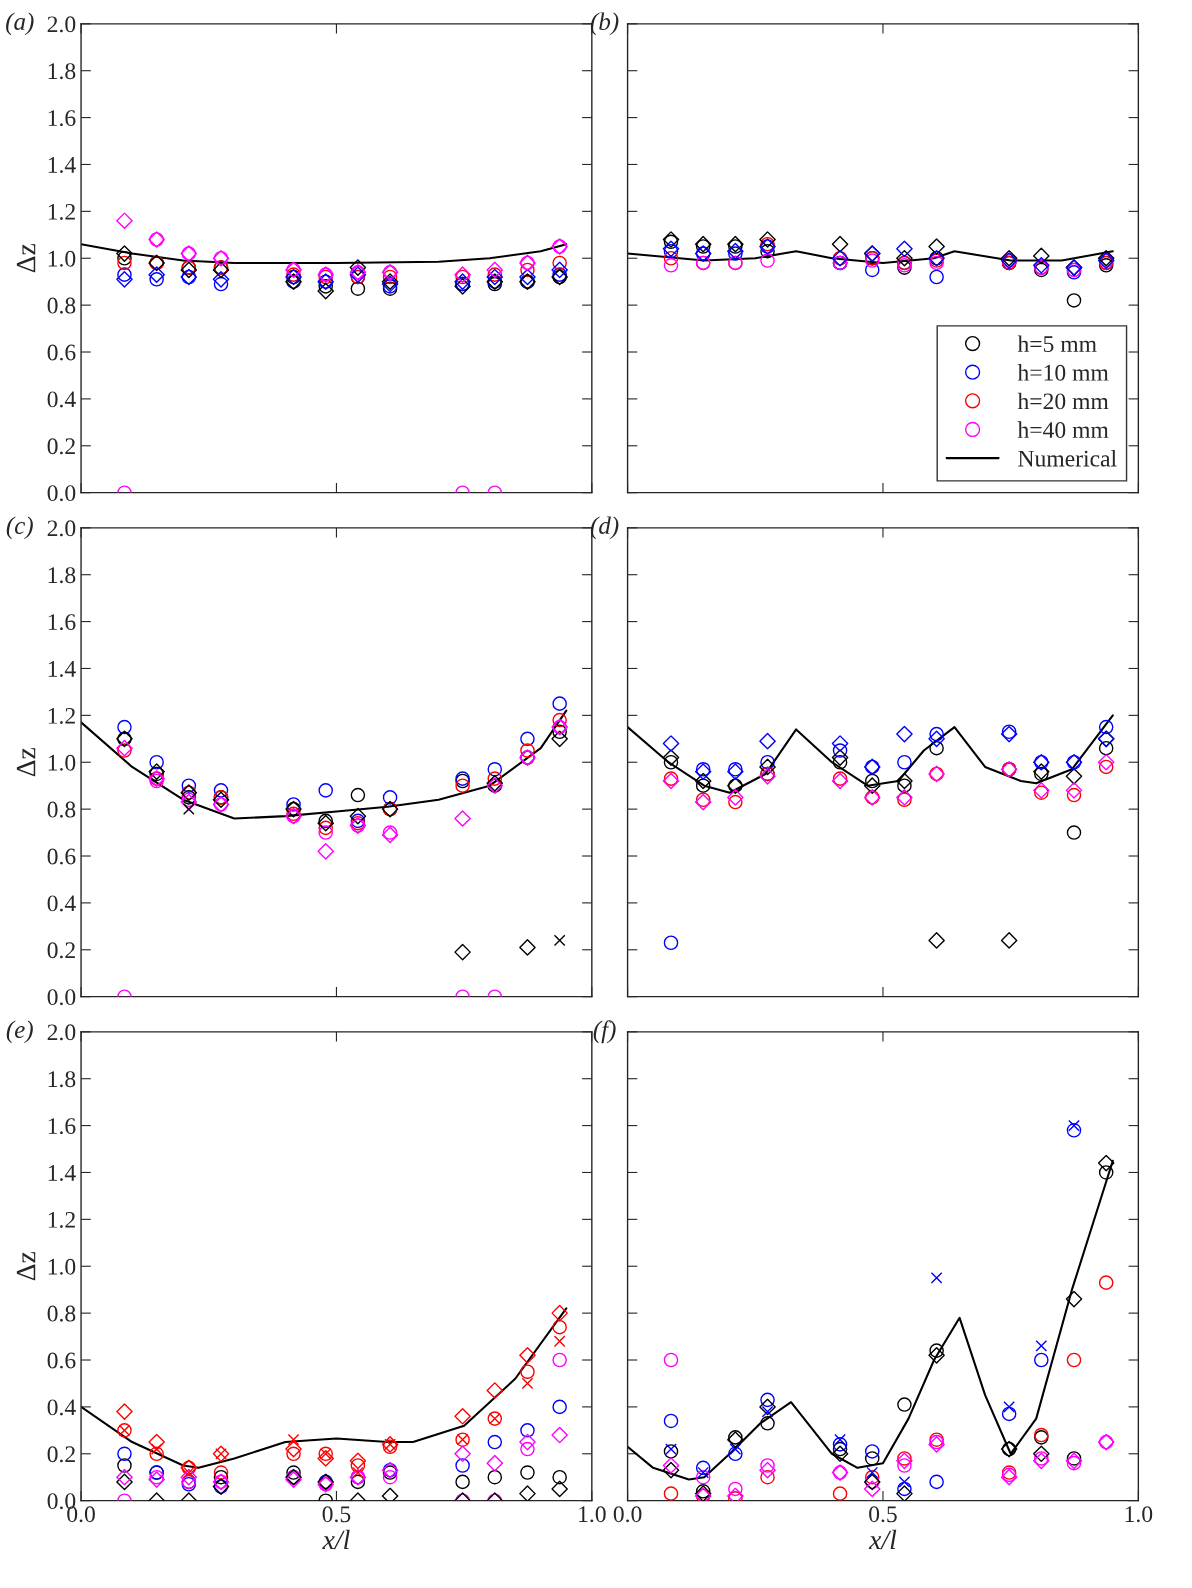 This screenshot has height=1588, width=1192. I want to click on chart-title: (f), so click(604, 1032).